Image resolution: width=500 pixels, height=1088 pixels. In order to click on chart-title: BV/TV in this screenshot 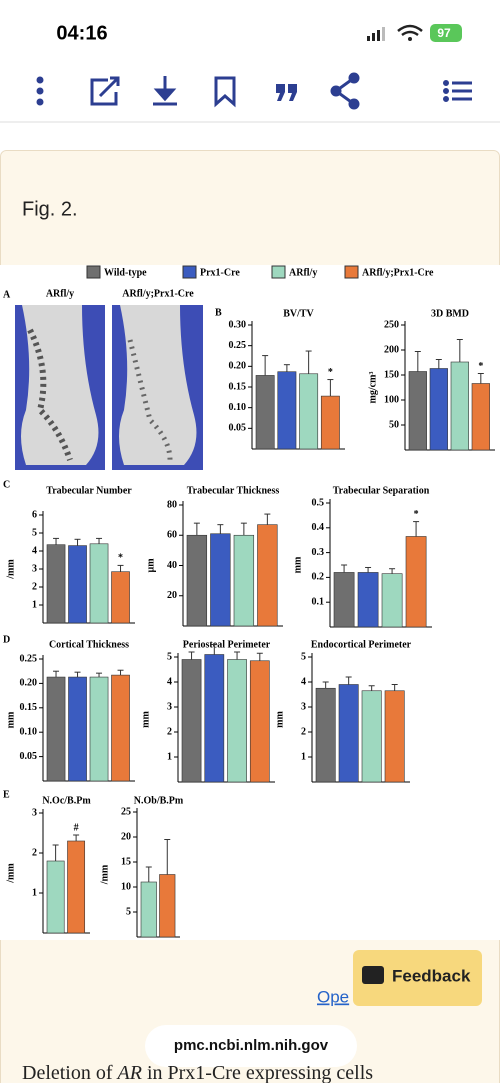, I will do `click(298, 313)`.